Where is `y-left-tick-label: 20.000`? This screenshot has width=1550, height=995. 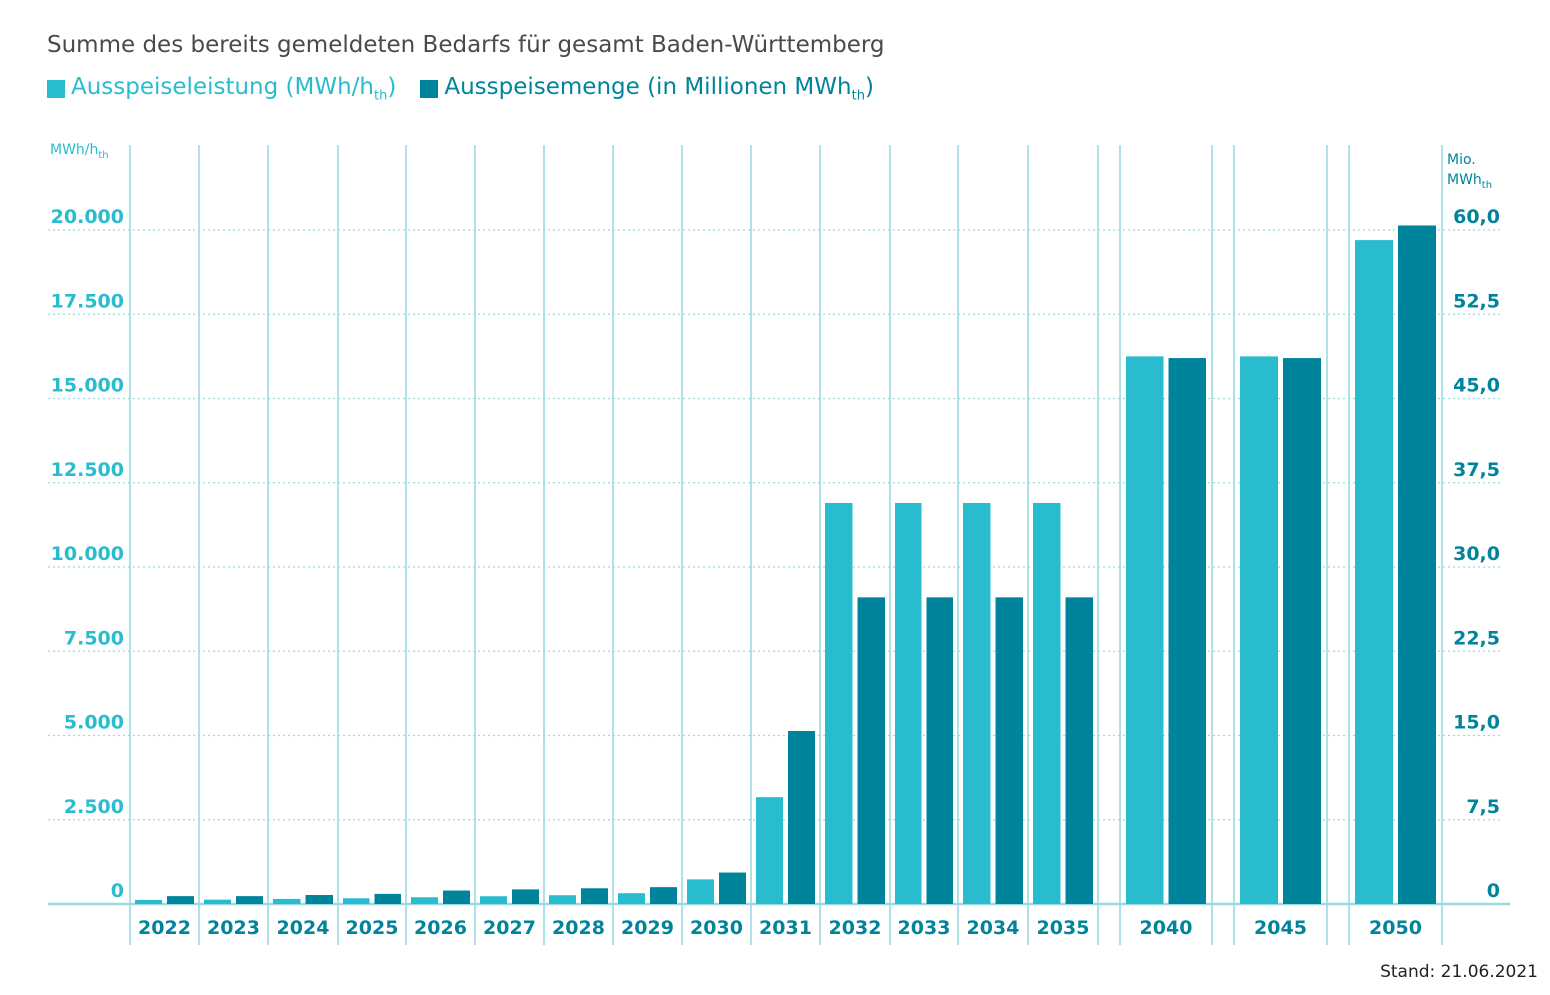 y-left-tick-label: 20.000 is located at coordinates (87, 217).